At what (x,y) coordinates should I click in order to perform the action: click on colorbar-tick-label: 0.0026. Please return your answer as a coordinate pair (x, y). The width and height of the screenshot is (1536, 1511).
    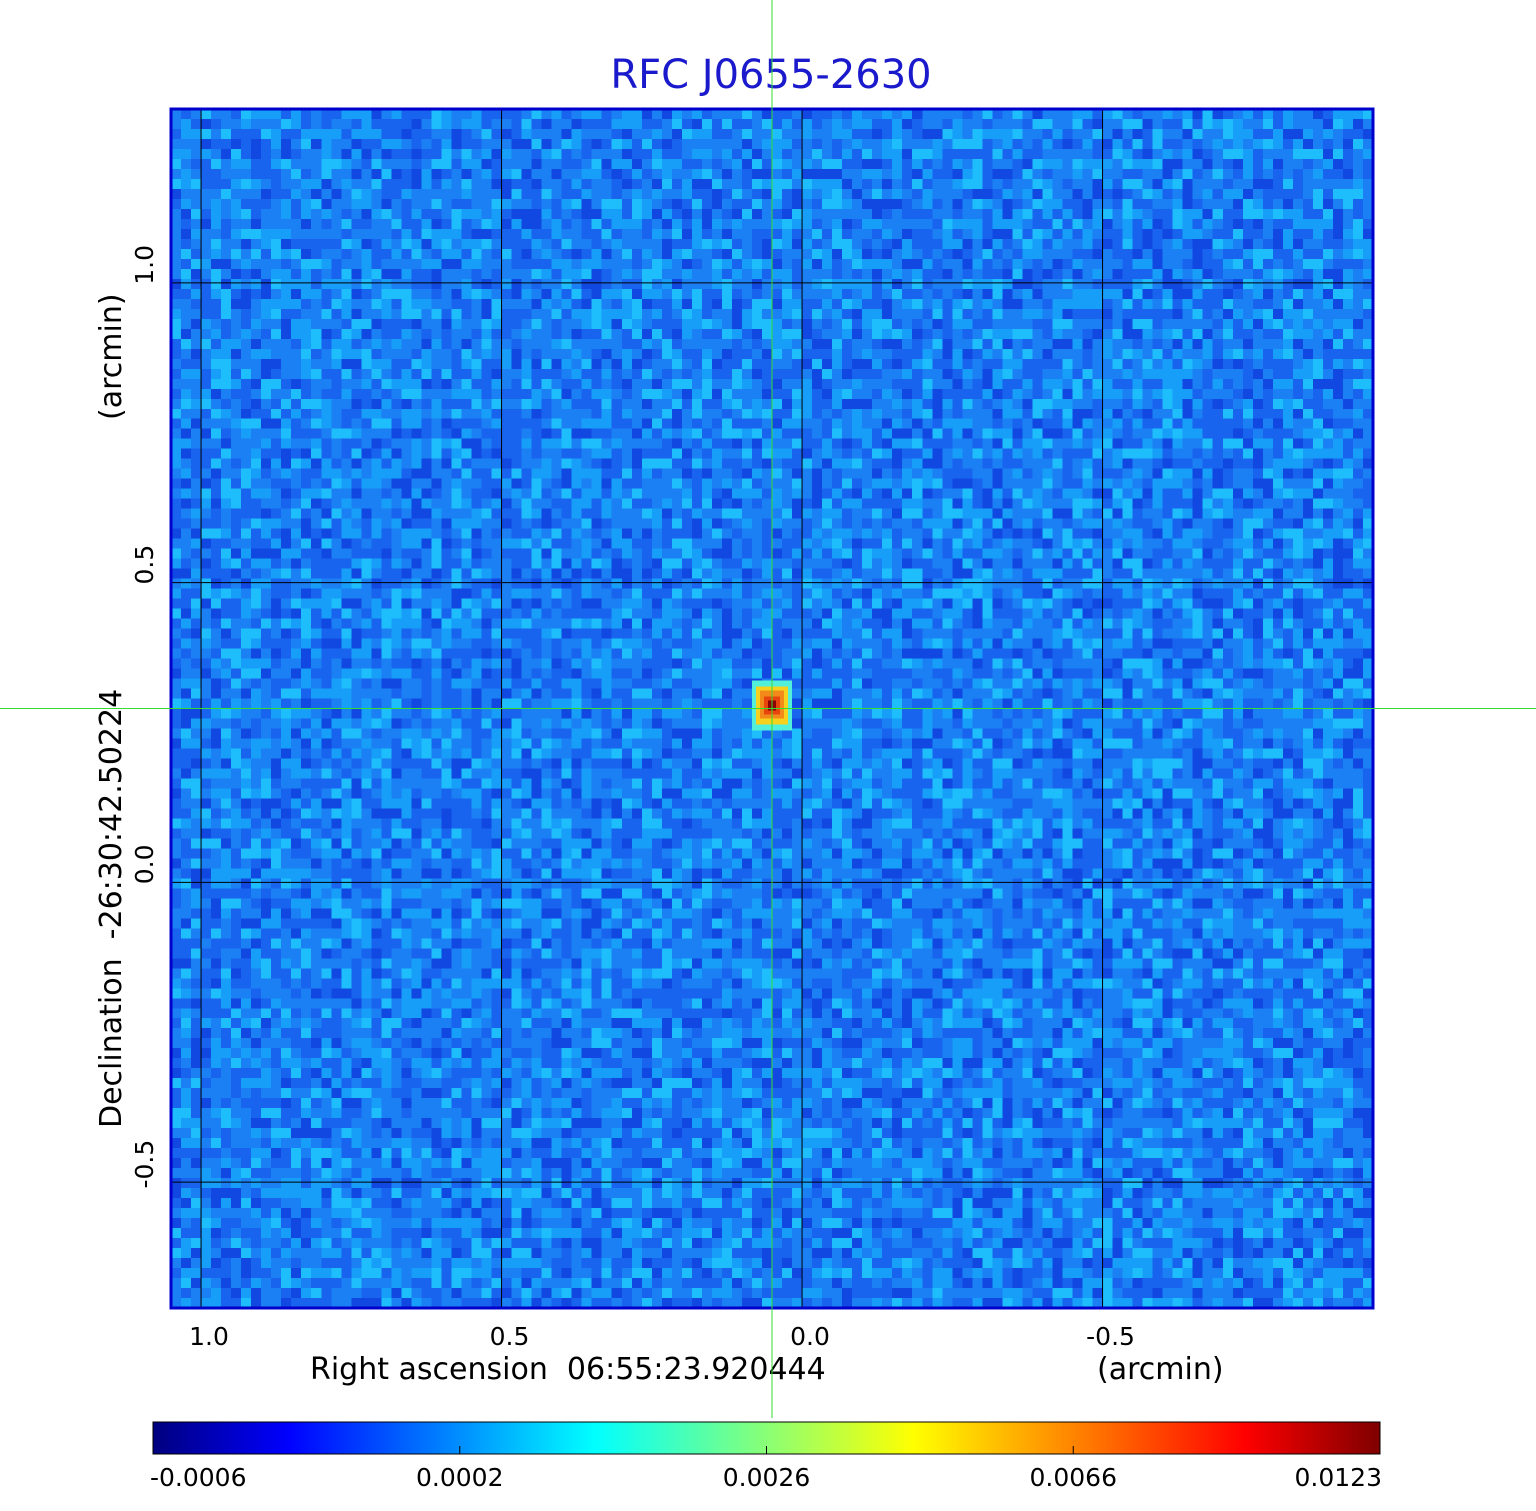
    Looking at the image, I should click on (766, 1477).